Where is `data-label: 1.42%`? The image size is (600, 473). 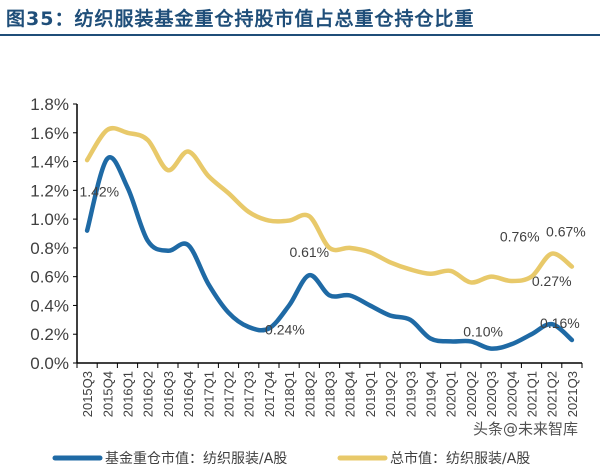 data-label: 1.42% is located at coordinates (99, 192).